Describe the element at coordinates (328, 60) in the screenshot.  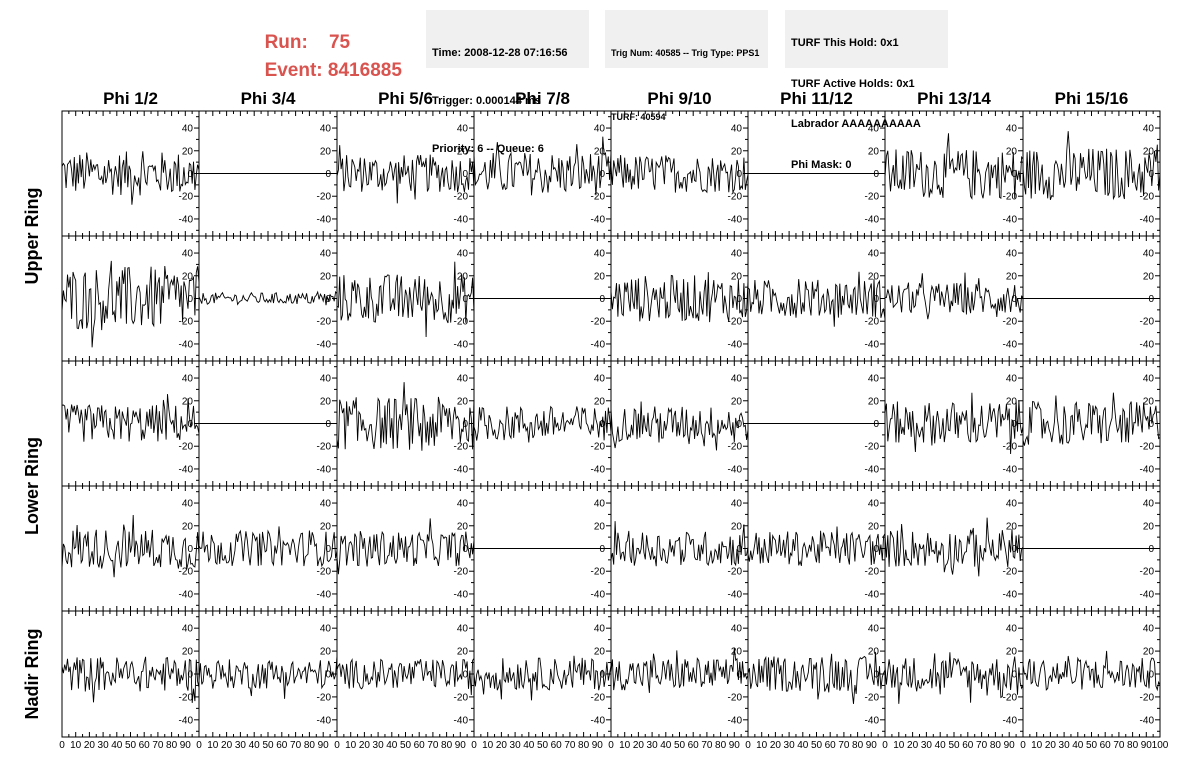
I see `event-number: Event: 8416885` at that location.